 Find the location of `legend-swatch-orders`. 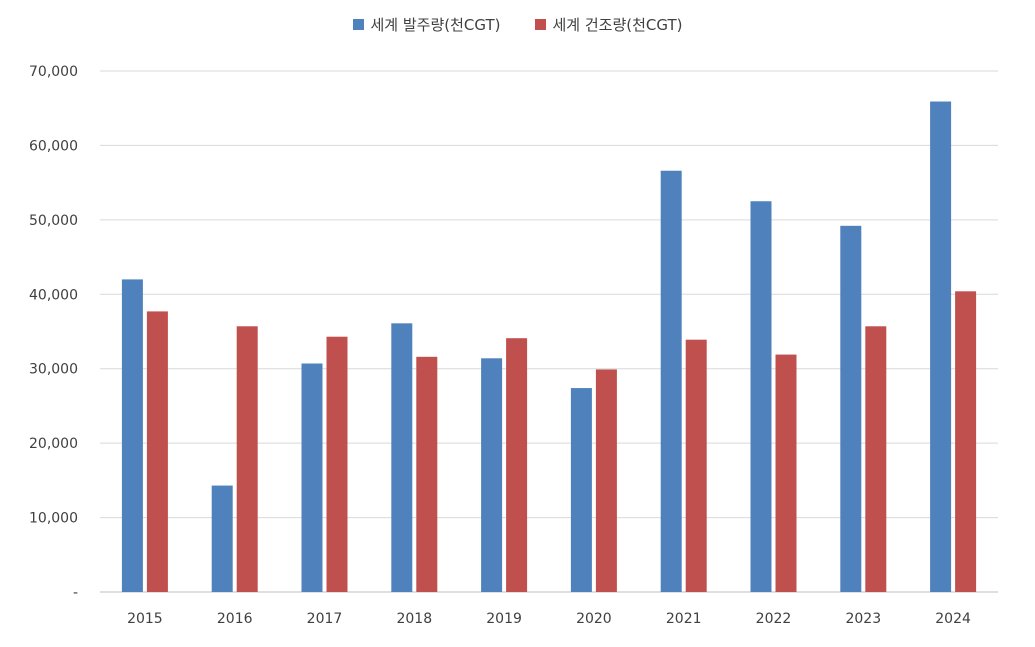

legend-swatch-orders is located at coordinates (358, 24).